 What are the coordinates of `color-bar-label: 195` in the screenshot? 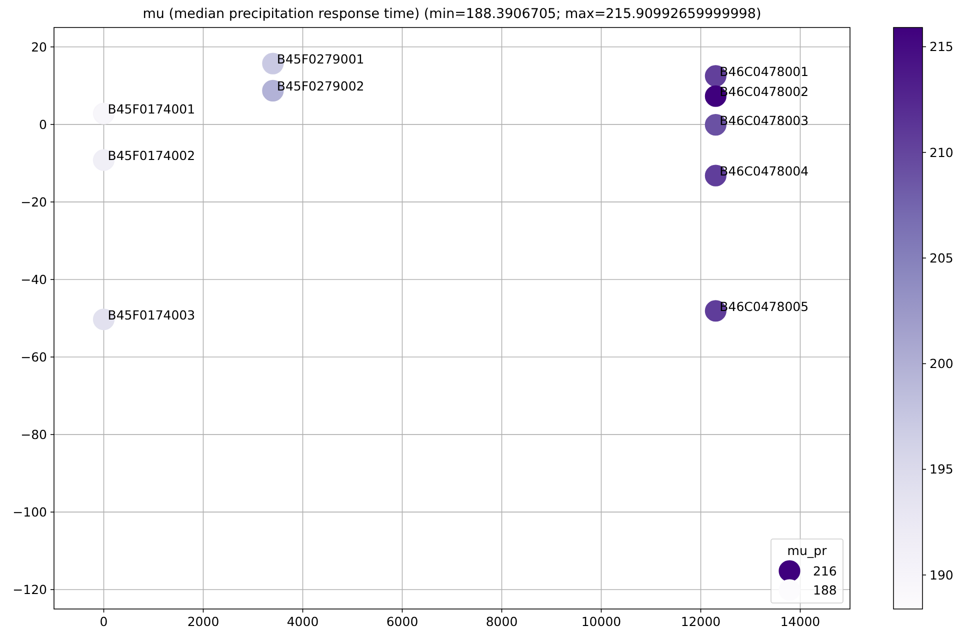 It's located at (942, 469).